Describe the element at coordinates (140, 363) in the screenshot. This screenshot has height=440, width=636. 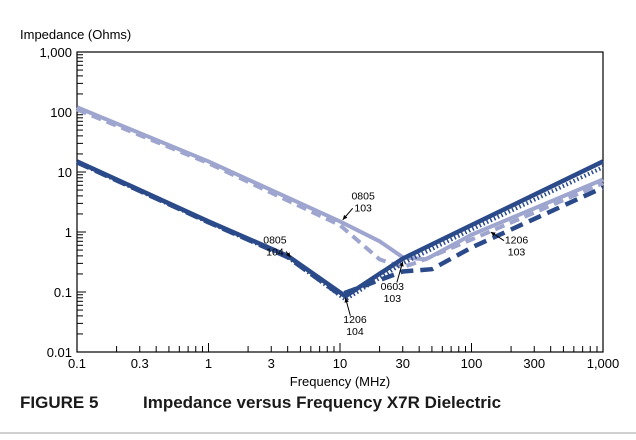
I see `x-tick-label: 0.3` at that location.